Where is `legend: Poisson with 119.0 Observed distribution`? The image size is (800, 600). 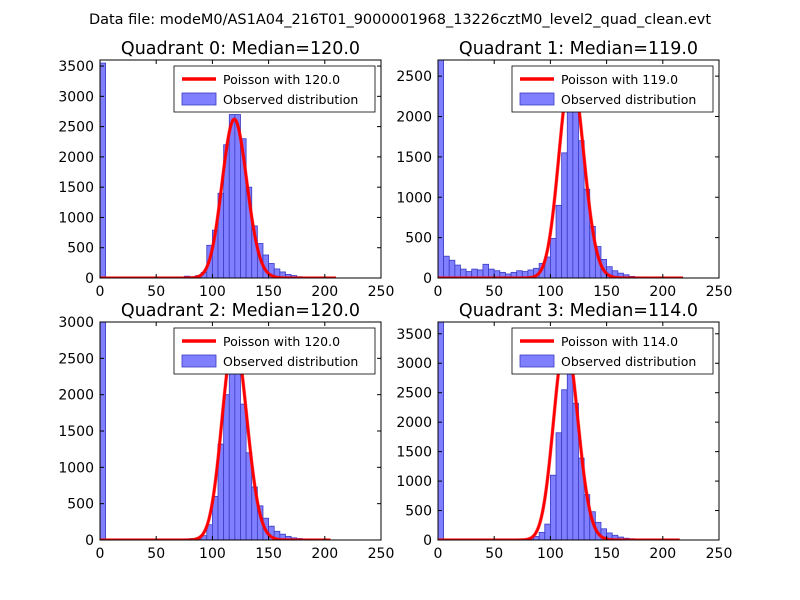
legend: Poisson with 119.0 Observed distribution is located at coordinates (612, 89).